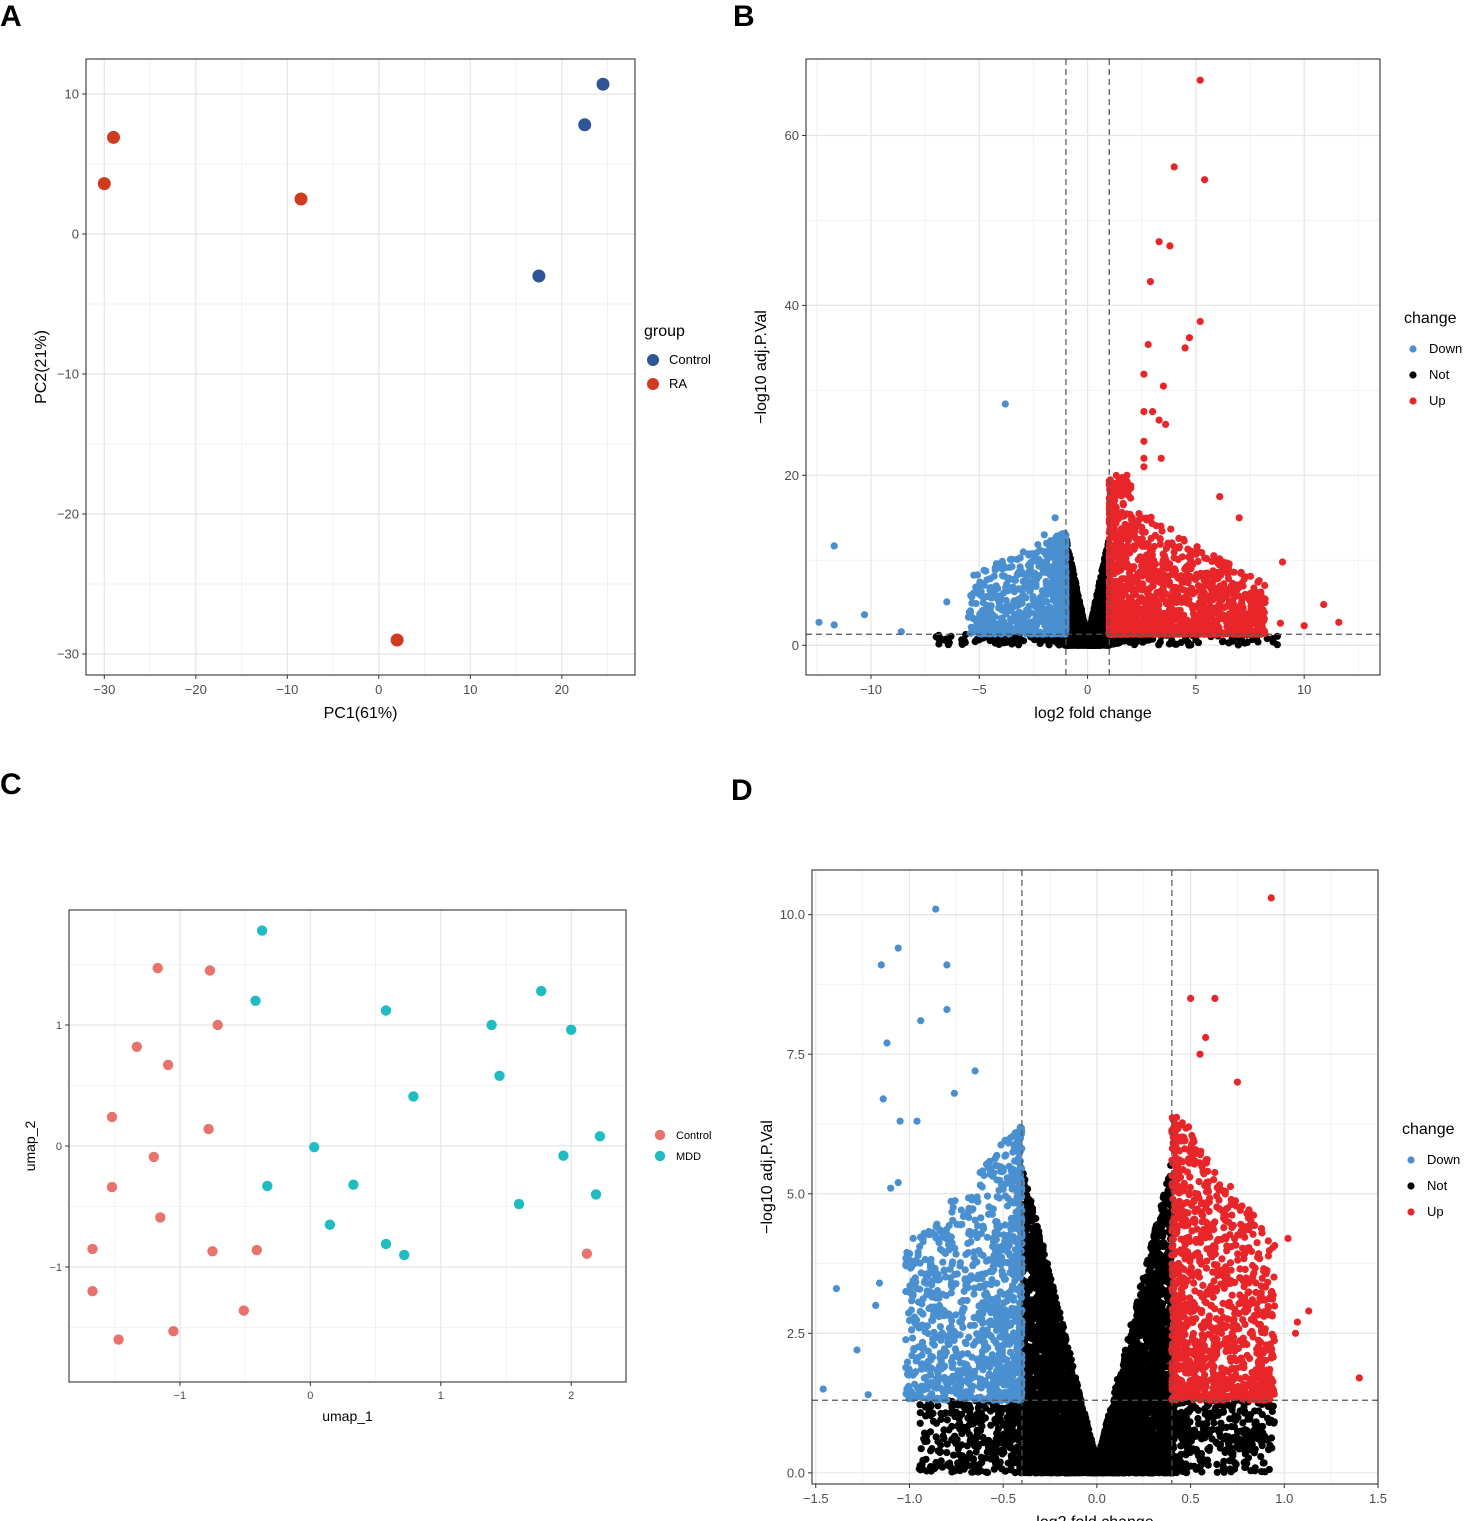 The height and width of the screenshot is (1521, 1470). What do you see at coordinates (664, 331) in the screenshot?
I see `legend-title: group` at bounding box center [664, 331].